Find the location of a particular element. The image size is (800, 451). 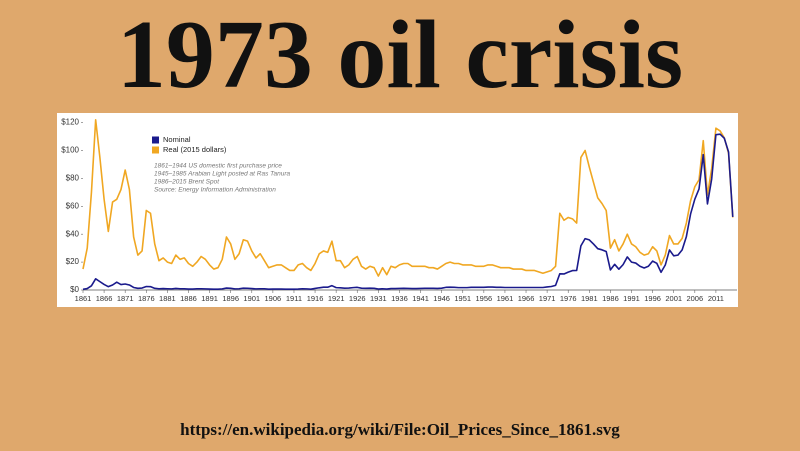

x-tick-label: 2006 is located at coordinates (694, 298).